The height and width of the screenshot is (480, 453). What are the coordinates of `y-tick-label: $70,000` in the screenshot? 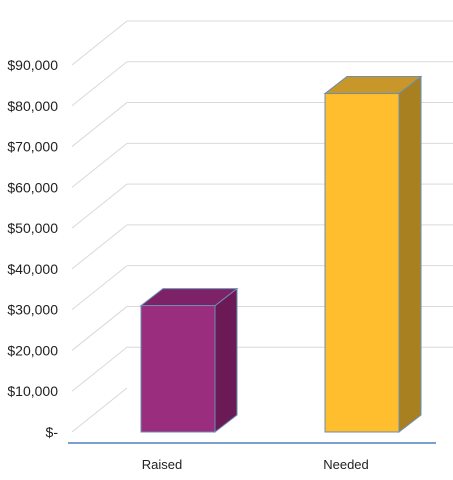 It's located at (32, 147).